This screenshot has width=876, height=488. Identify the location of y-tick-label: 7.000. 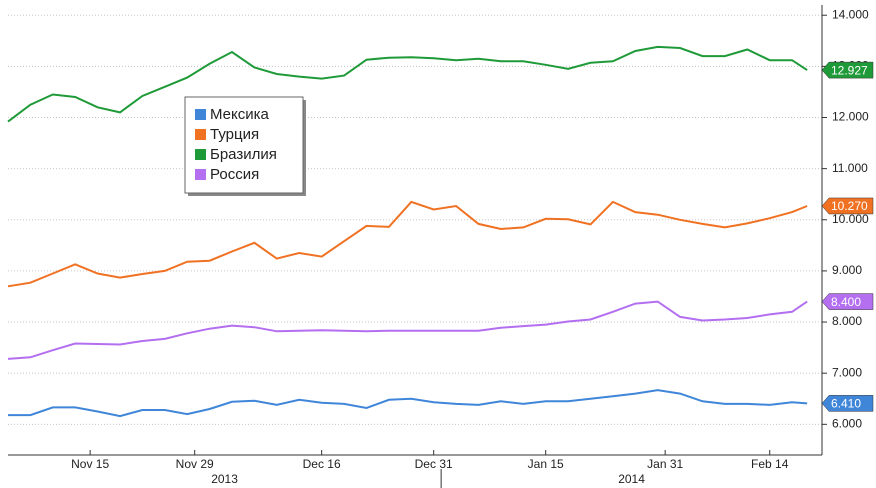
(847, 372).